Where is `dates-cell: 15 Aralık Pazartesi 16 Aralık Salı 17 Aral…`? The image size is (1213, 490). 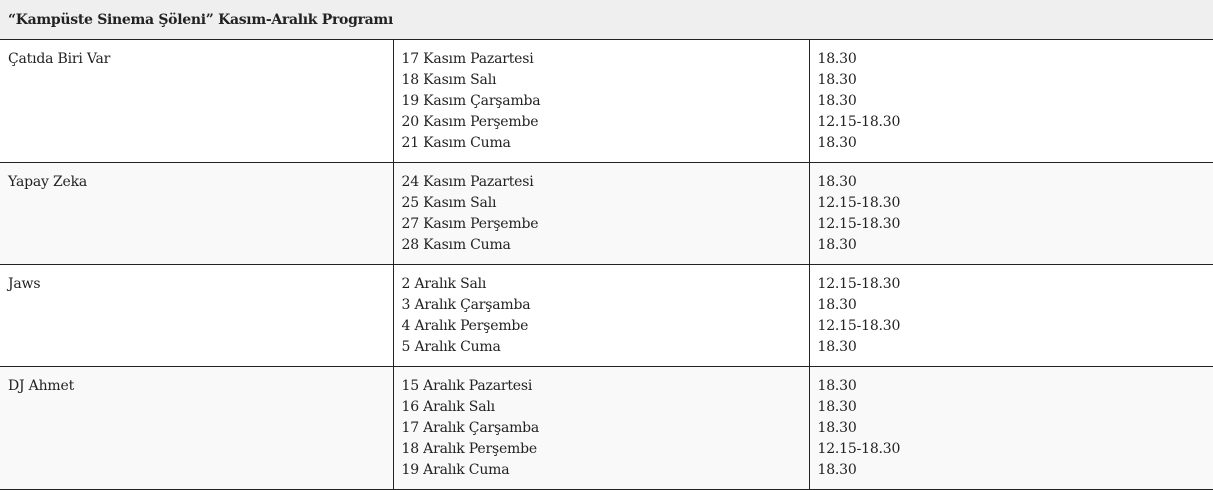 dates-cell: 15 Aralık Pazartesi 16 Aralık Salı 17 Aral… is located at coordinates (600, 428).